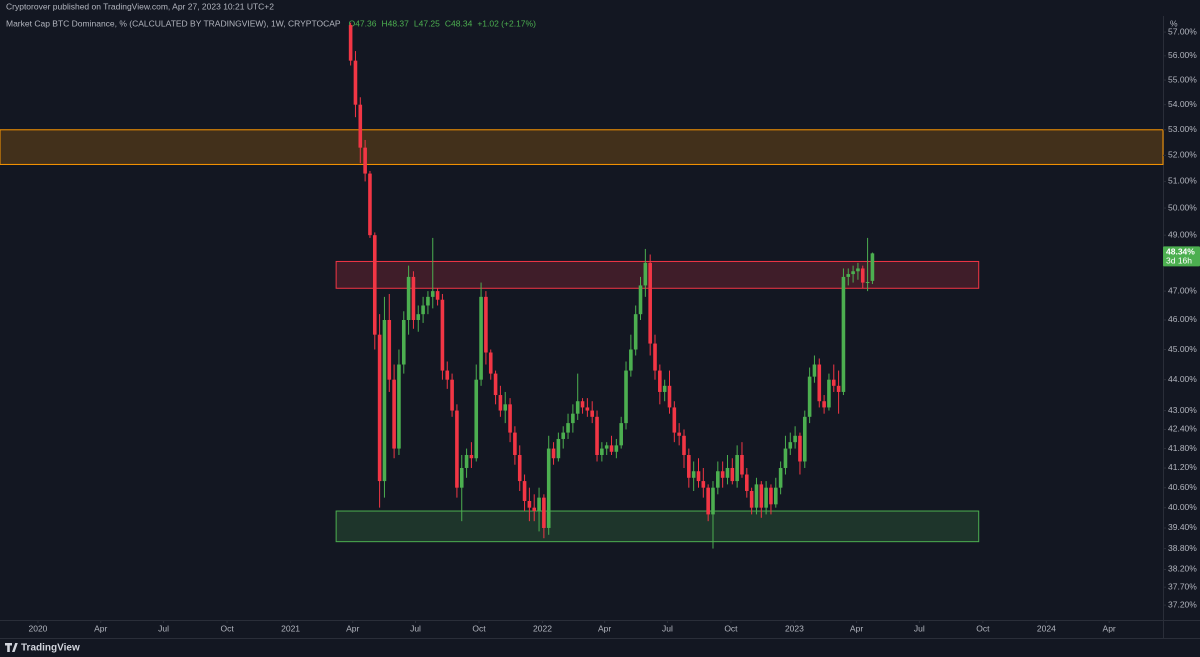 The height and width of the screenshot is (657, 1200). Describe the element at coordinates (1182, 181) in the screenshot. I see `y-tick-label: 51.00%` at that location.